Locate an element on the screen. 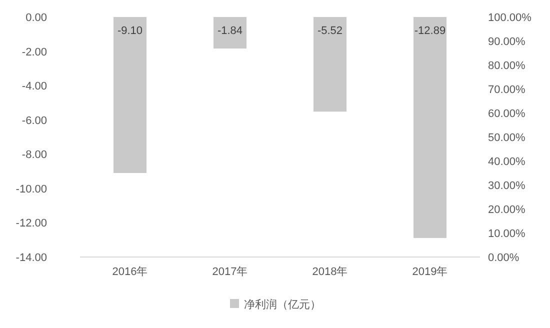 The height and width of the screenshot is (328, 550). y-tick-label: -12.00 is located at coordinates (31, 224).